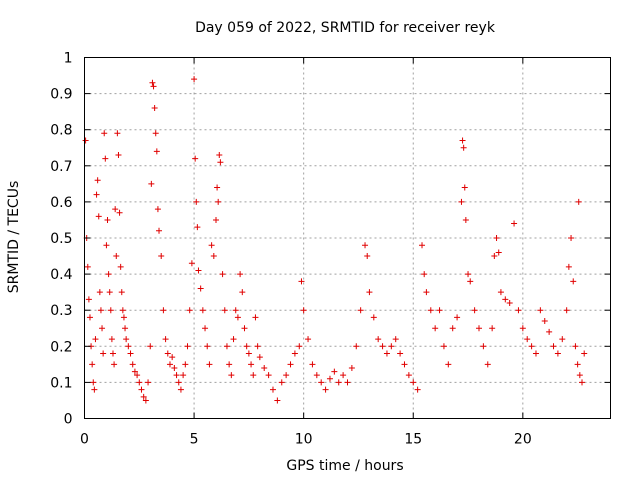 The image size is (640, 480). What do you see at coordinates (344, 466) in the screenshot?
I see `x-axis-label: GPS time / hours` at bounding box center [344, 466].